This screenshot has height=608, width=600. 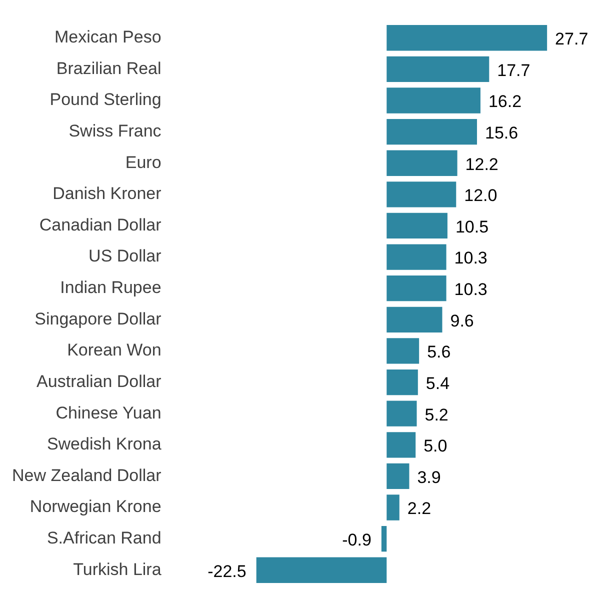 I want to click on data-label: 5.0, so click(x=436, y=446).